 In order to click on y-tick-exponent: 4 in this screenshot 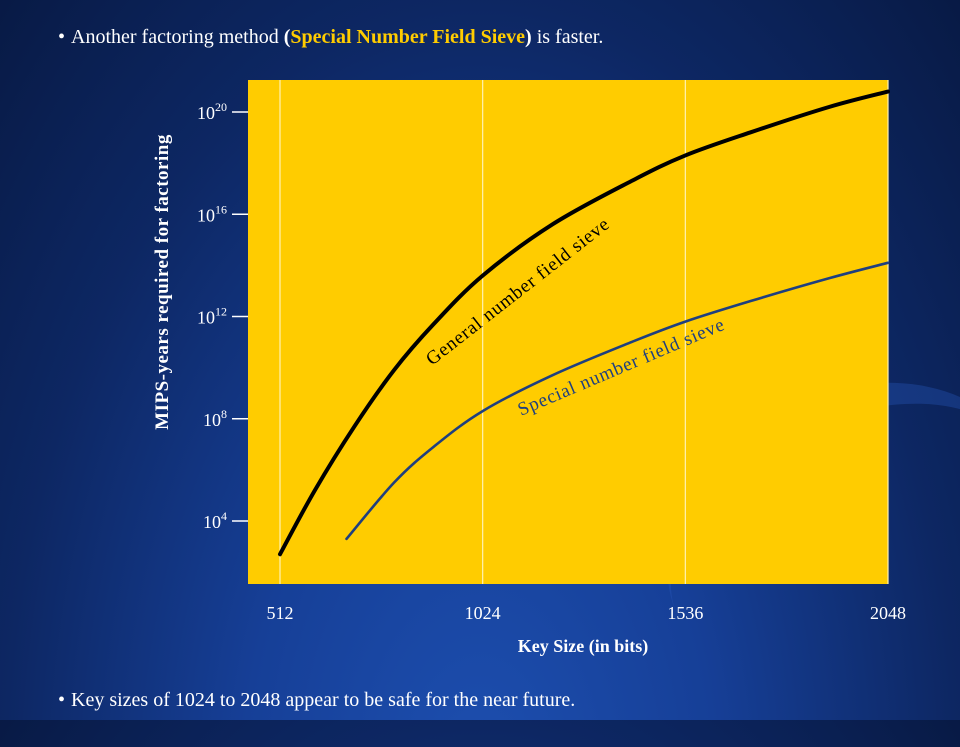, I will do `click(224, 516)`.